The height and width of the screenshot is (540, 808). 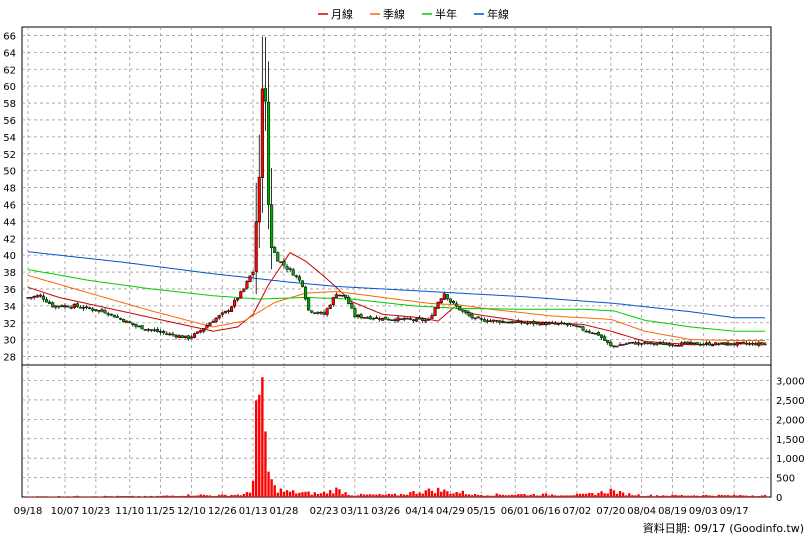 I want to click on legend-label-0: 月線, so click(x=342, y=14).